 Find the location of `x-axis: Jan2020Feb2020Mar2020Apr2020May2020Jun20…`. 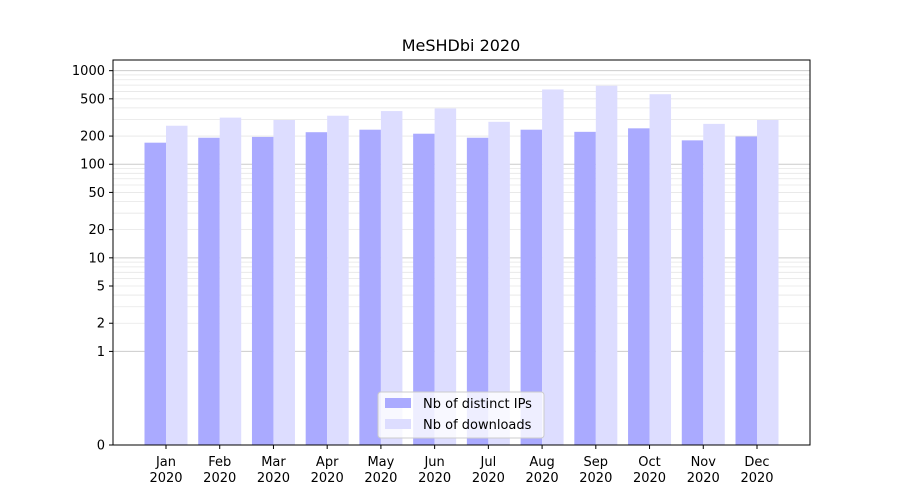

x-axis: Jan2020Feb2020Mar2020Apr2020May2020Jun20… is located at coordinates (461, 465).